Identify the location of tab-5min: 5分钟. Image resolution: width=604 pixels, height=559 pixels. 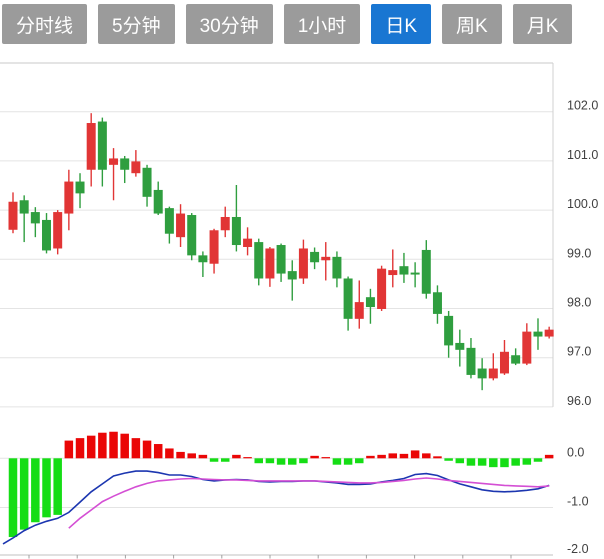
(136, 24).